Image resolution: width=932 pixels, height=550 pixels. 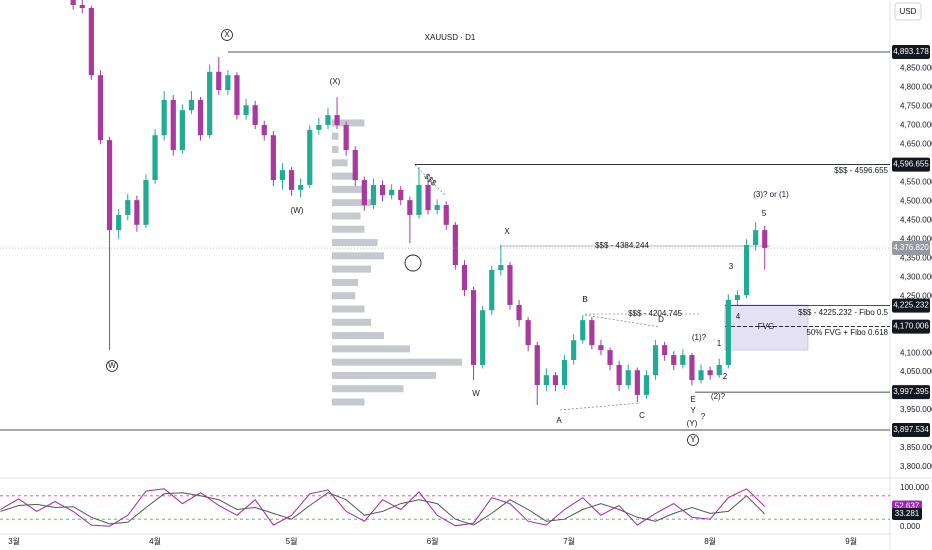 I want to click on y-tick-label: 4,300.000, so click(x=916, y=276).